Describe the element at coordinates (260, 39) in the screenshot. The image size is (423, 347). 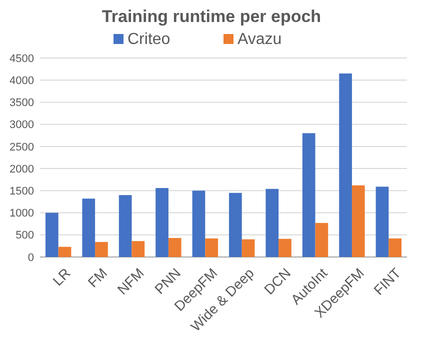
I see `legend-label: Avazu` at that location.